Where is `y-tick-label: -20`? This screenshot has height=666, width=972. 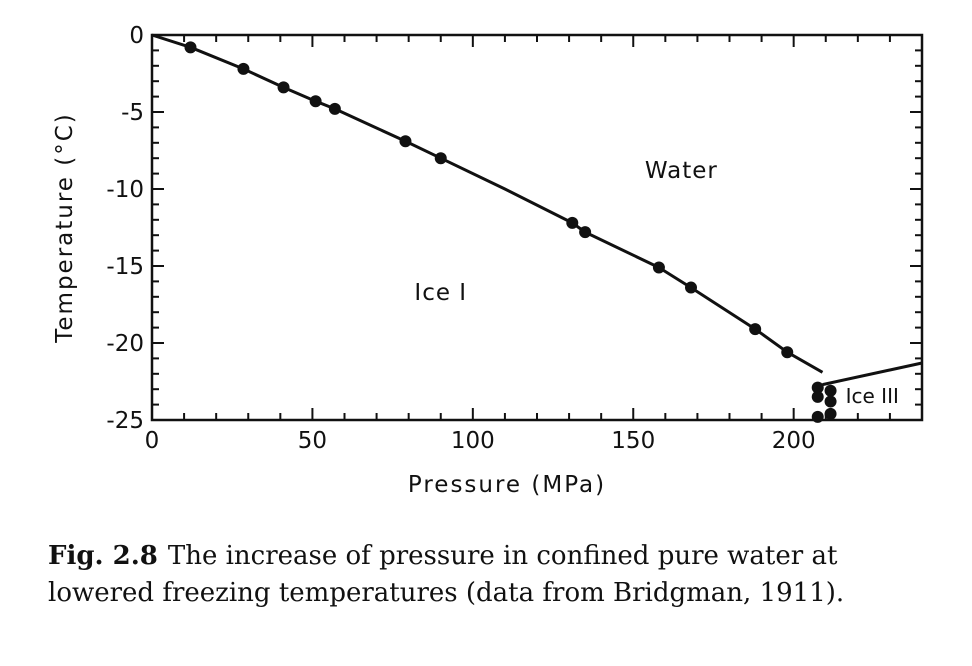
y-tick-label: -20 is located at coordinates (125, 344).